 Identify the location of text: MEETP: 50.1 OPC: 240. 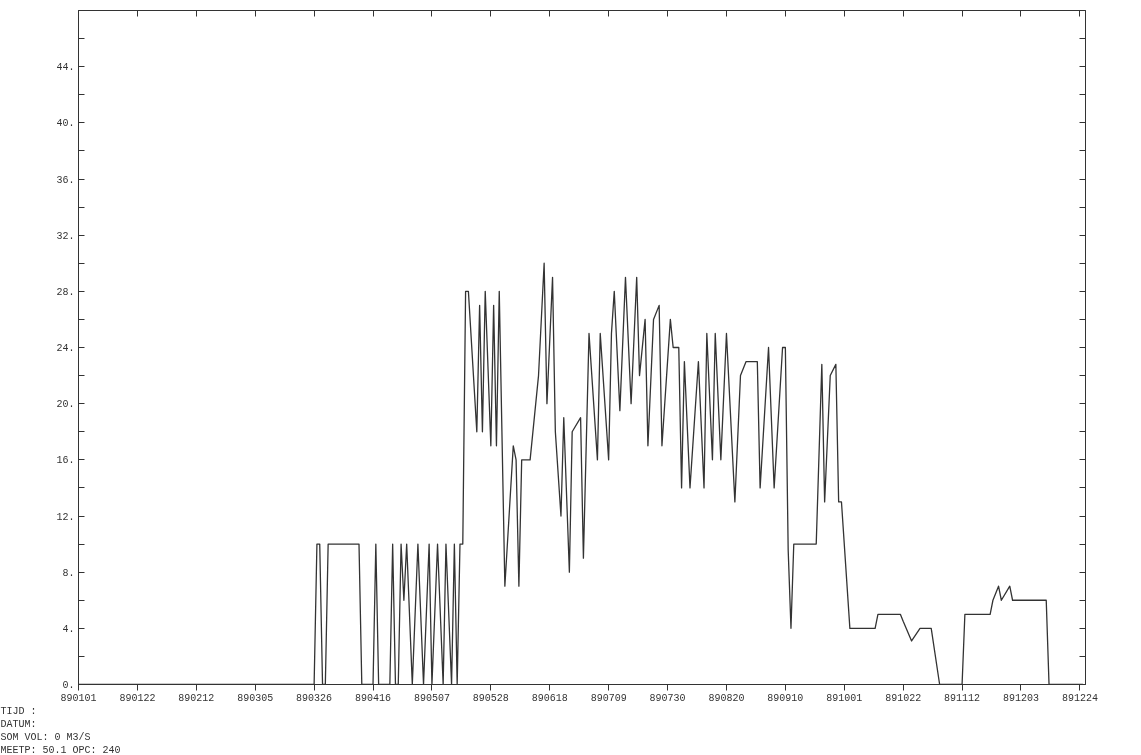
(60, 749).